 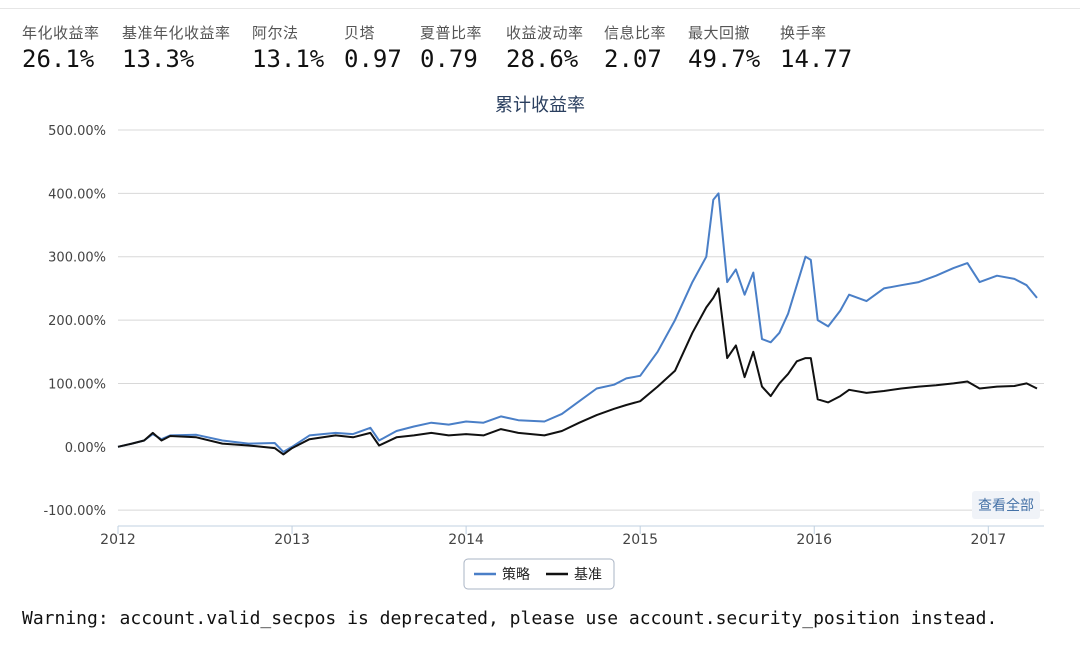 What do you see at coordinates (451, 33) in the screenshot?
I see `stat-label: 夏普比率` at bounding box center [451, 33].